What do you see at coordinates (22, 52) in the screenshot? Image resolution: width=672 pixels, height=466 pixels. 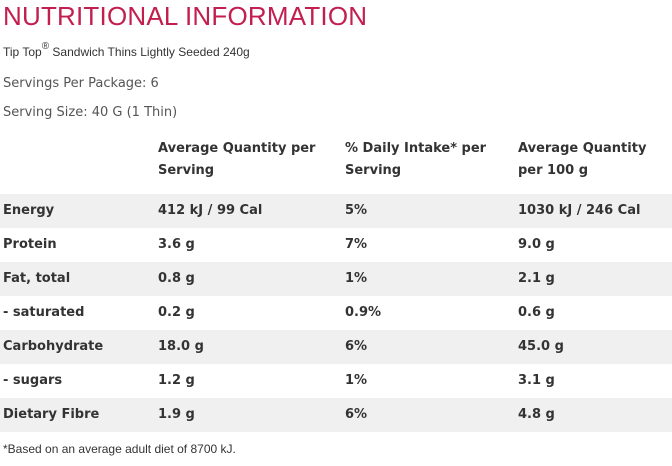 I see `product-brand: Tip Top` at bounding box center [22, 52].